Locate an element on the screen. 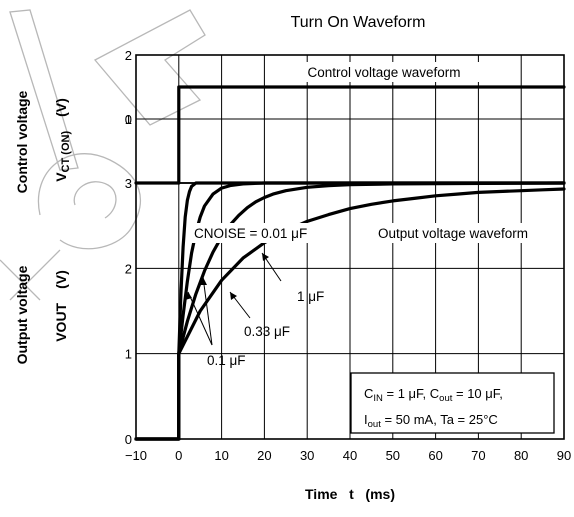  x-tick-label: 40 is located at coordinates (350, 455).